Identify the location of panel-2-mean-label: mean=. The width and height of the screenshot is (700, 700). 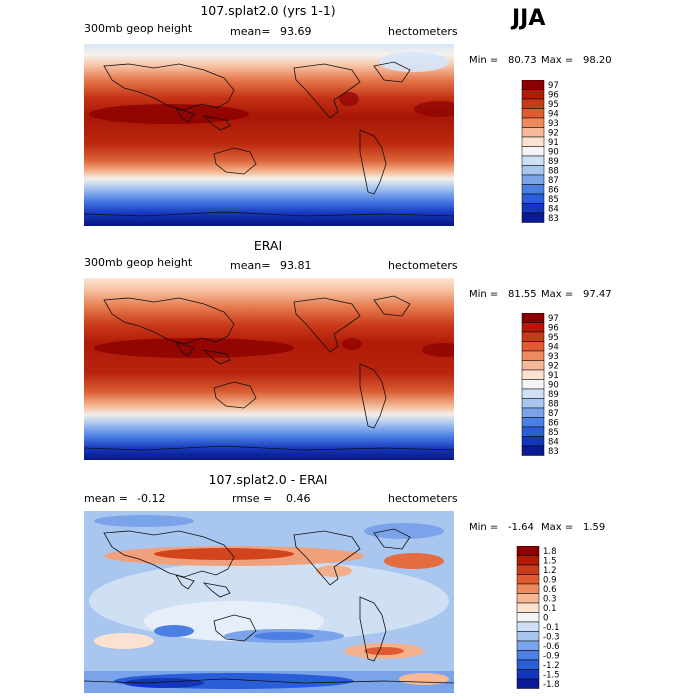
(250, 265).